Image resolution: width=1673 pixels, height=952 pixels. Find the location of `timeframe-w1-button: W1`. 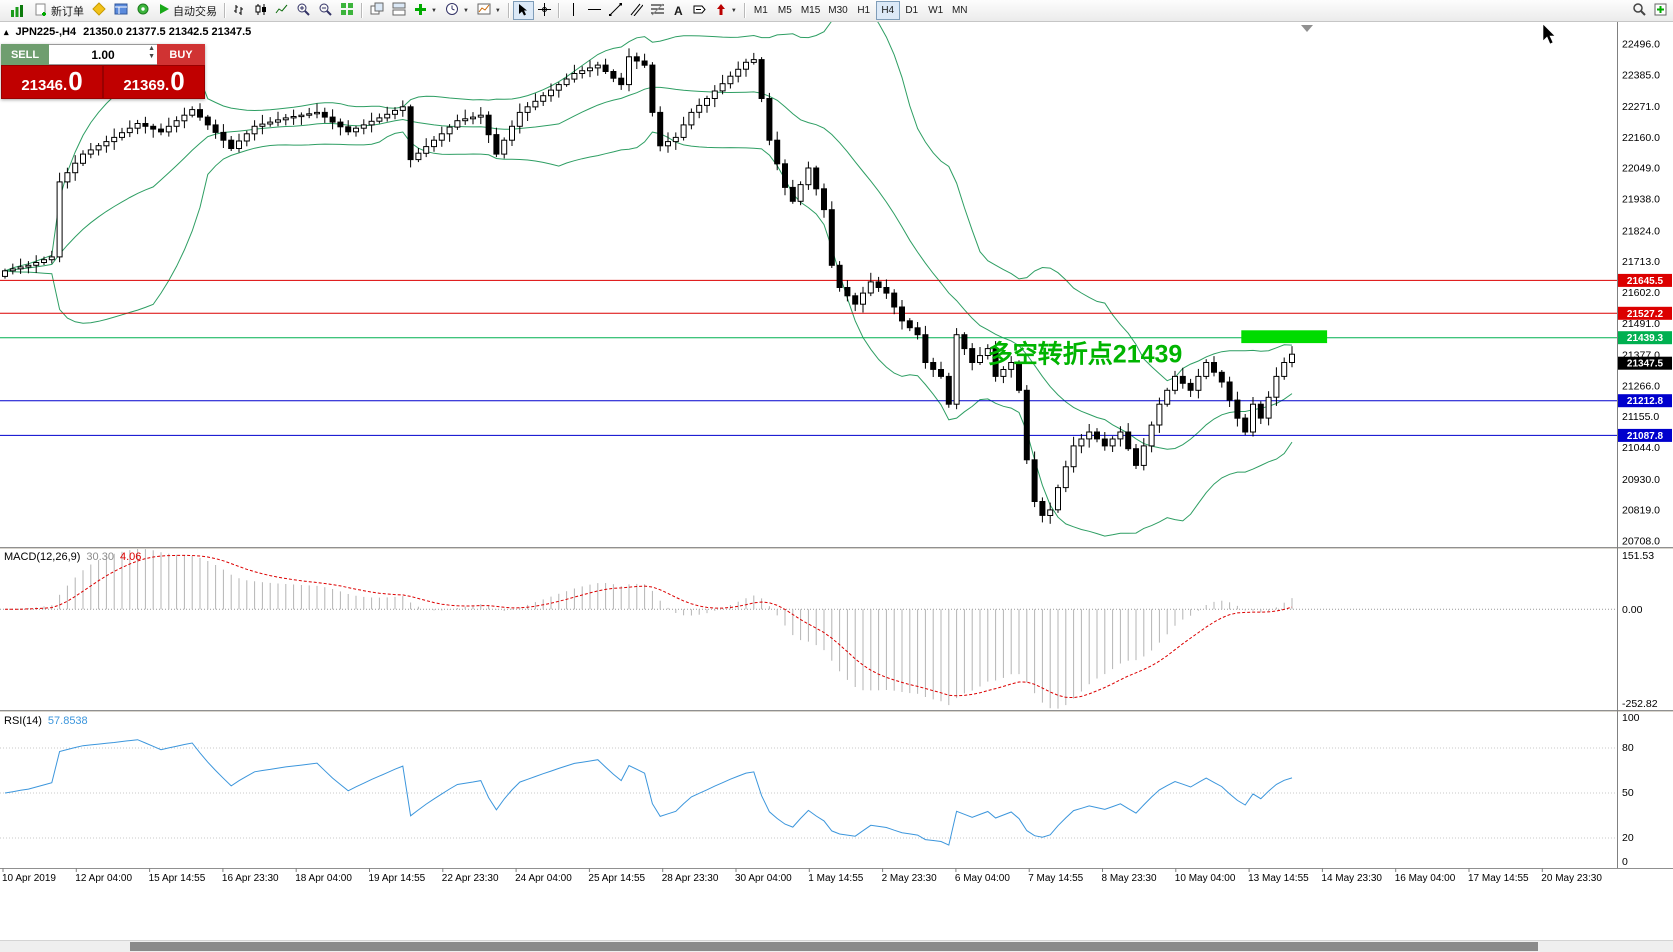

timeframe-w1-button: W1 is located at coordinates (936, 10).